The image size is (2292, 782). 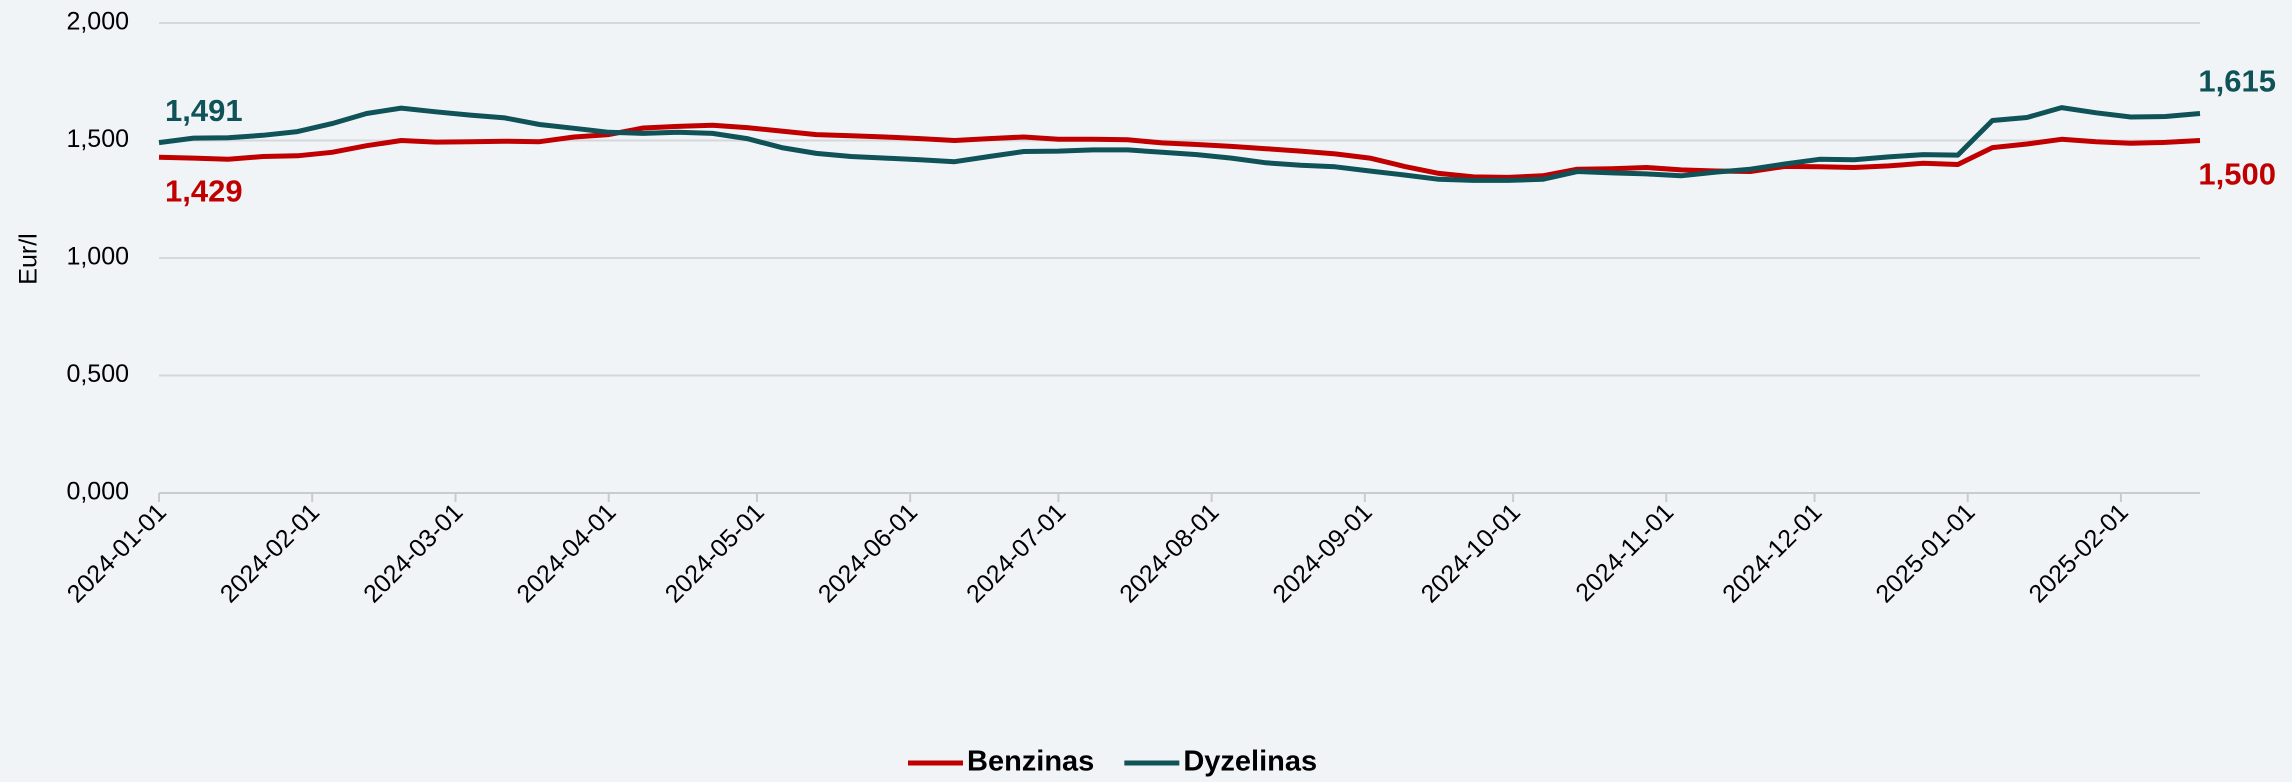 What do you see at coordinates (97, 492) in the screenshot?
I see `y-tick-label: 0,000` at bounding box center [97, 492].